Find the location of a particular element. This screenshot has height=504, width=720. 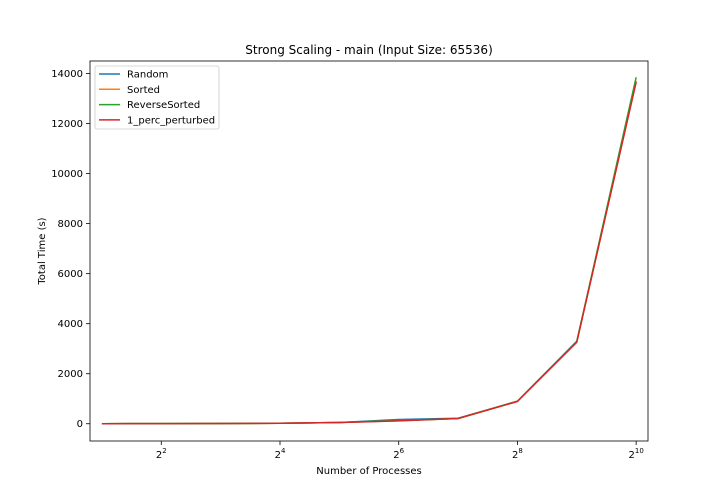

legend-label: Sorted is located at coordinates (143, 90).